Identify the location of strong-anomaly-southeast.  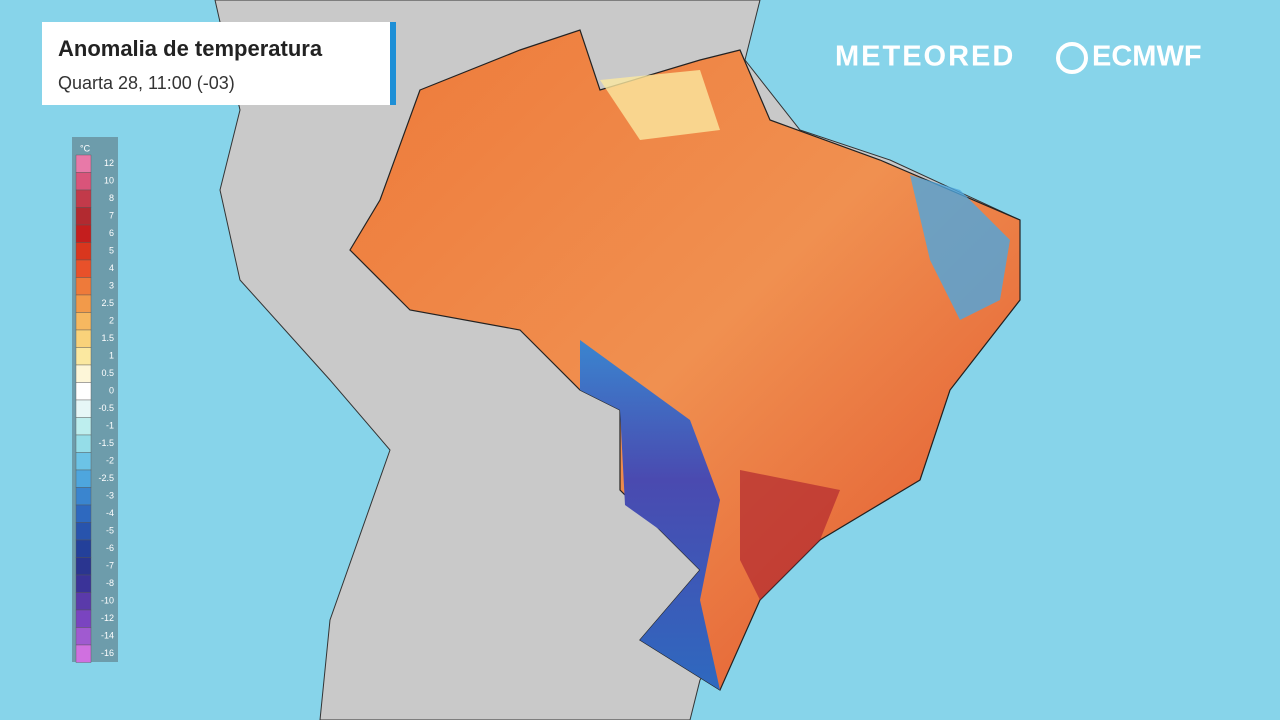
(790, 535).